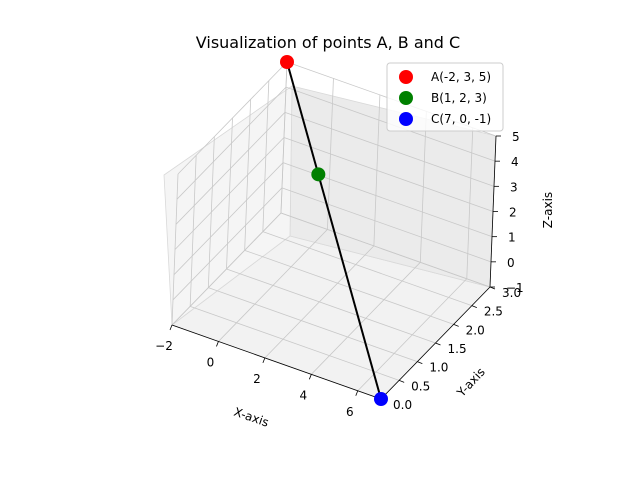  Describe the element at coordinates (406, 119) in the screenshot. I see `legend-marker-c` at that location.